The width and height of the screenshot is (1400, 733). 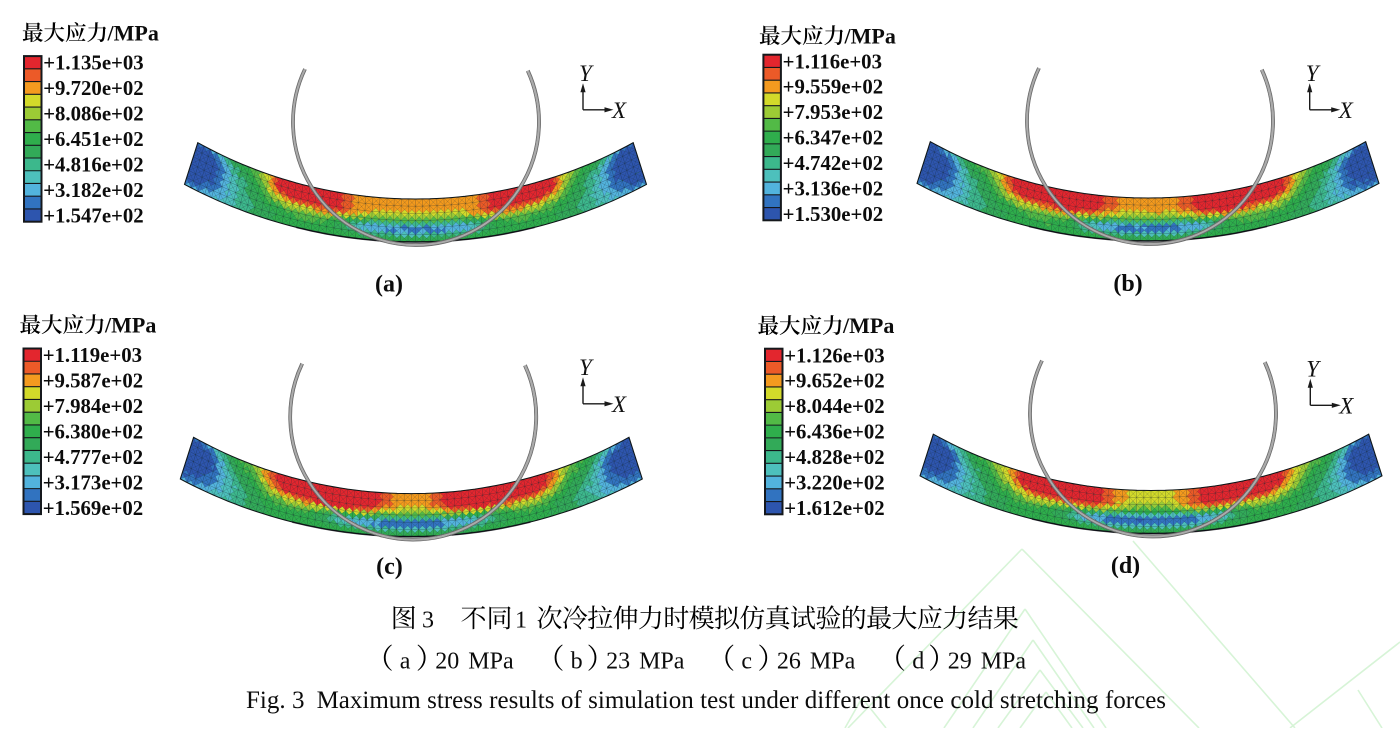 I want to click on svg-text: +4.816e+02, so click(x=93, y=165).